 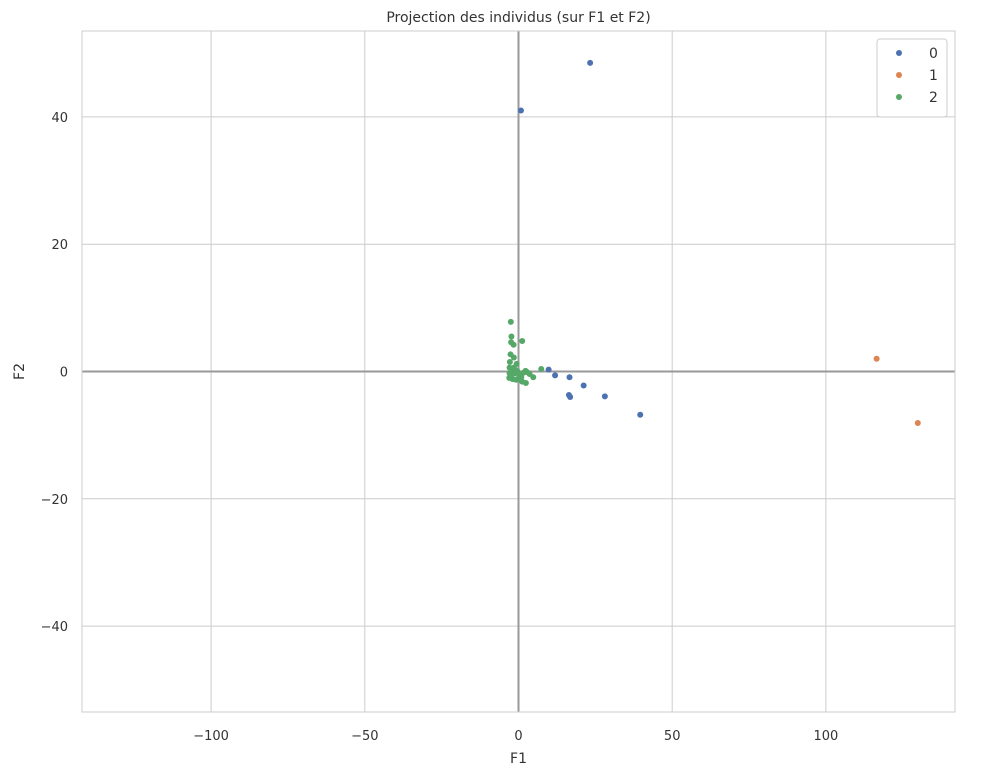 What do you see at coordinates (933, 98) in the screenshot?
I see `legend-label-2: 2` at bounding box center [933, 98].